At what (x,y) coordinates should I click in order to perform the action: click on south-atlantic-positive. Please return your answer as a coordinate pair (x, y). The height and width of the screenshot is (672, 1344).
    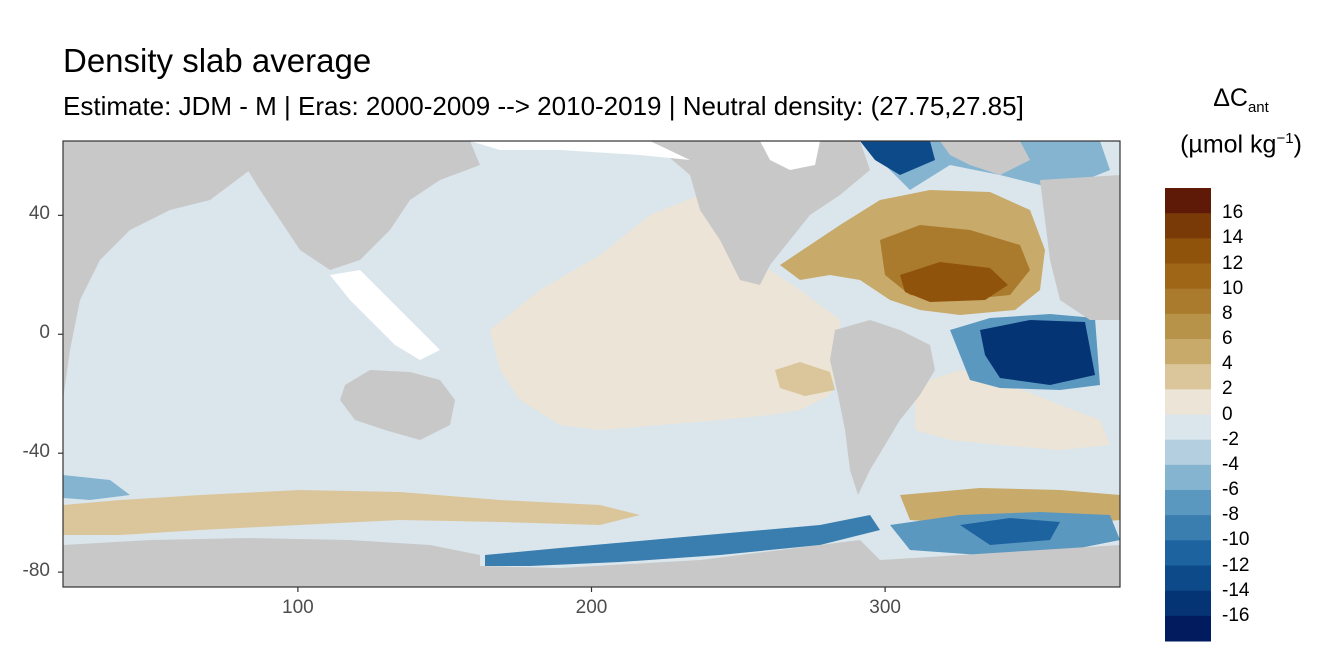
    Looking at the image, I should click on (1012, 410).